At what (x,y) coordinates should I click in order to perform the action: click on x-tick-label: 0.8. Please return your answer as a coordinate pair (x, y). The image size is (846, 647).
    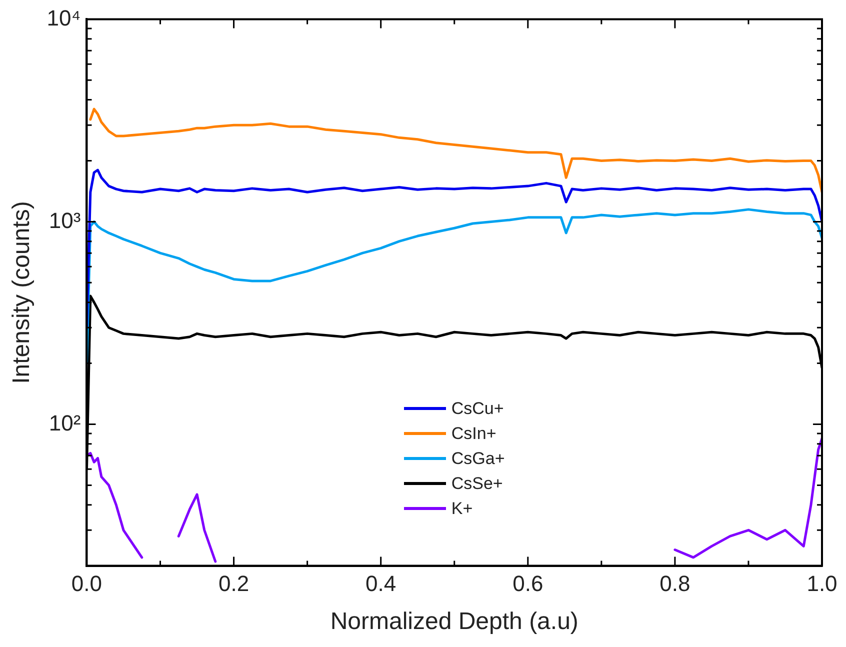
    Looking at the image, I should click on (675, 583).